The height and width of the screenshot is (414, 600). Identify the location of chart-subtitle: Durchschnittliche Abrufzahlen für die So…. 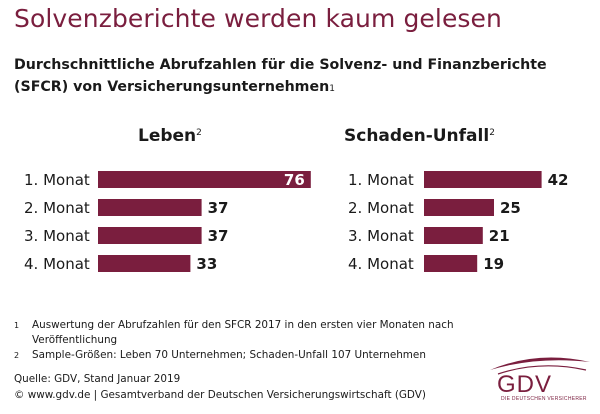
(301, 76).